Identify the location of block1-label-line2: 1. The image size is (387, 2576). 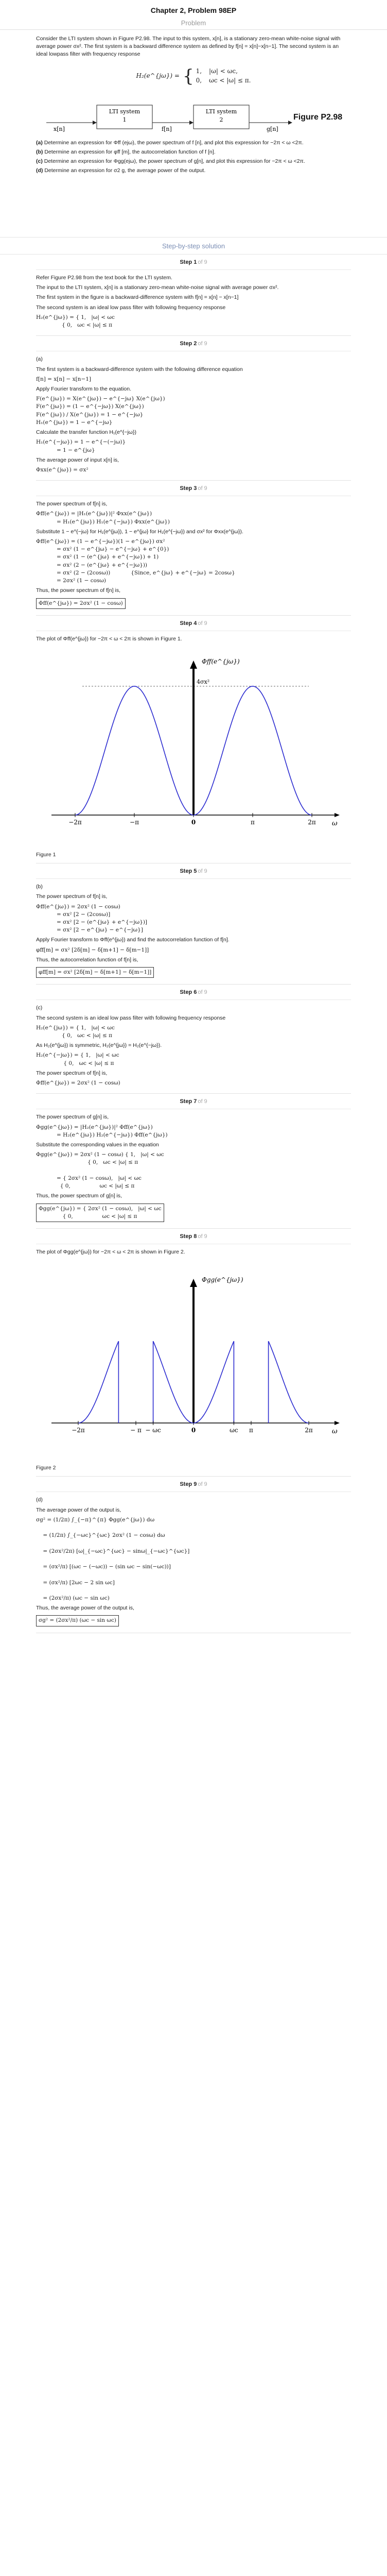
(125, 119).